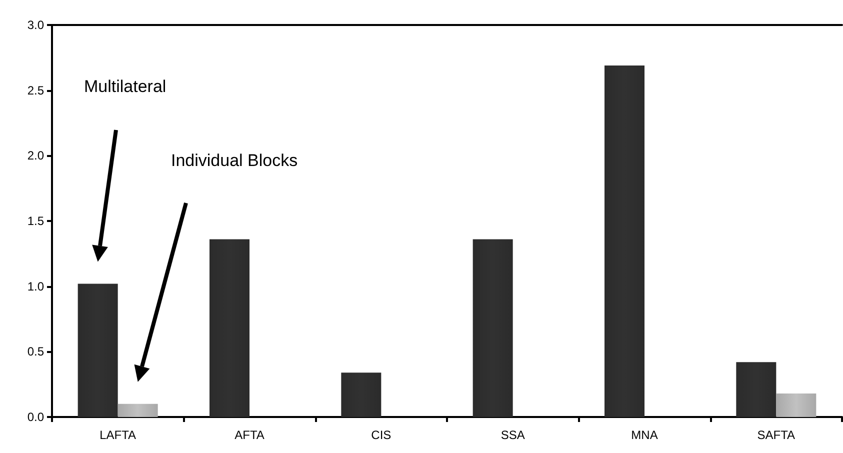 This screenshot has height=453, width=843. What do you see at coordinates (35, 221) in the screenshot?
I see `y-tick-label: 1.5` at bounding box center [35, 221].